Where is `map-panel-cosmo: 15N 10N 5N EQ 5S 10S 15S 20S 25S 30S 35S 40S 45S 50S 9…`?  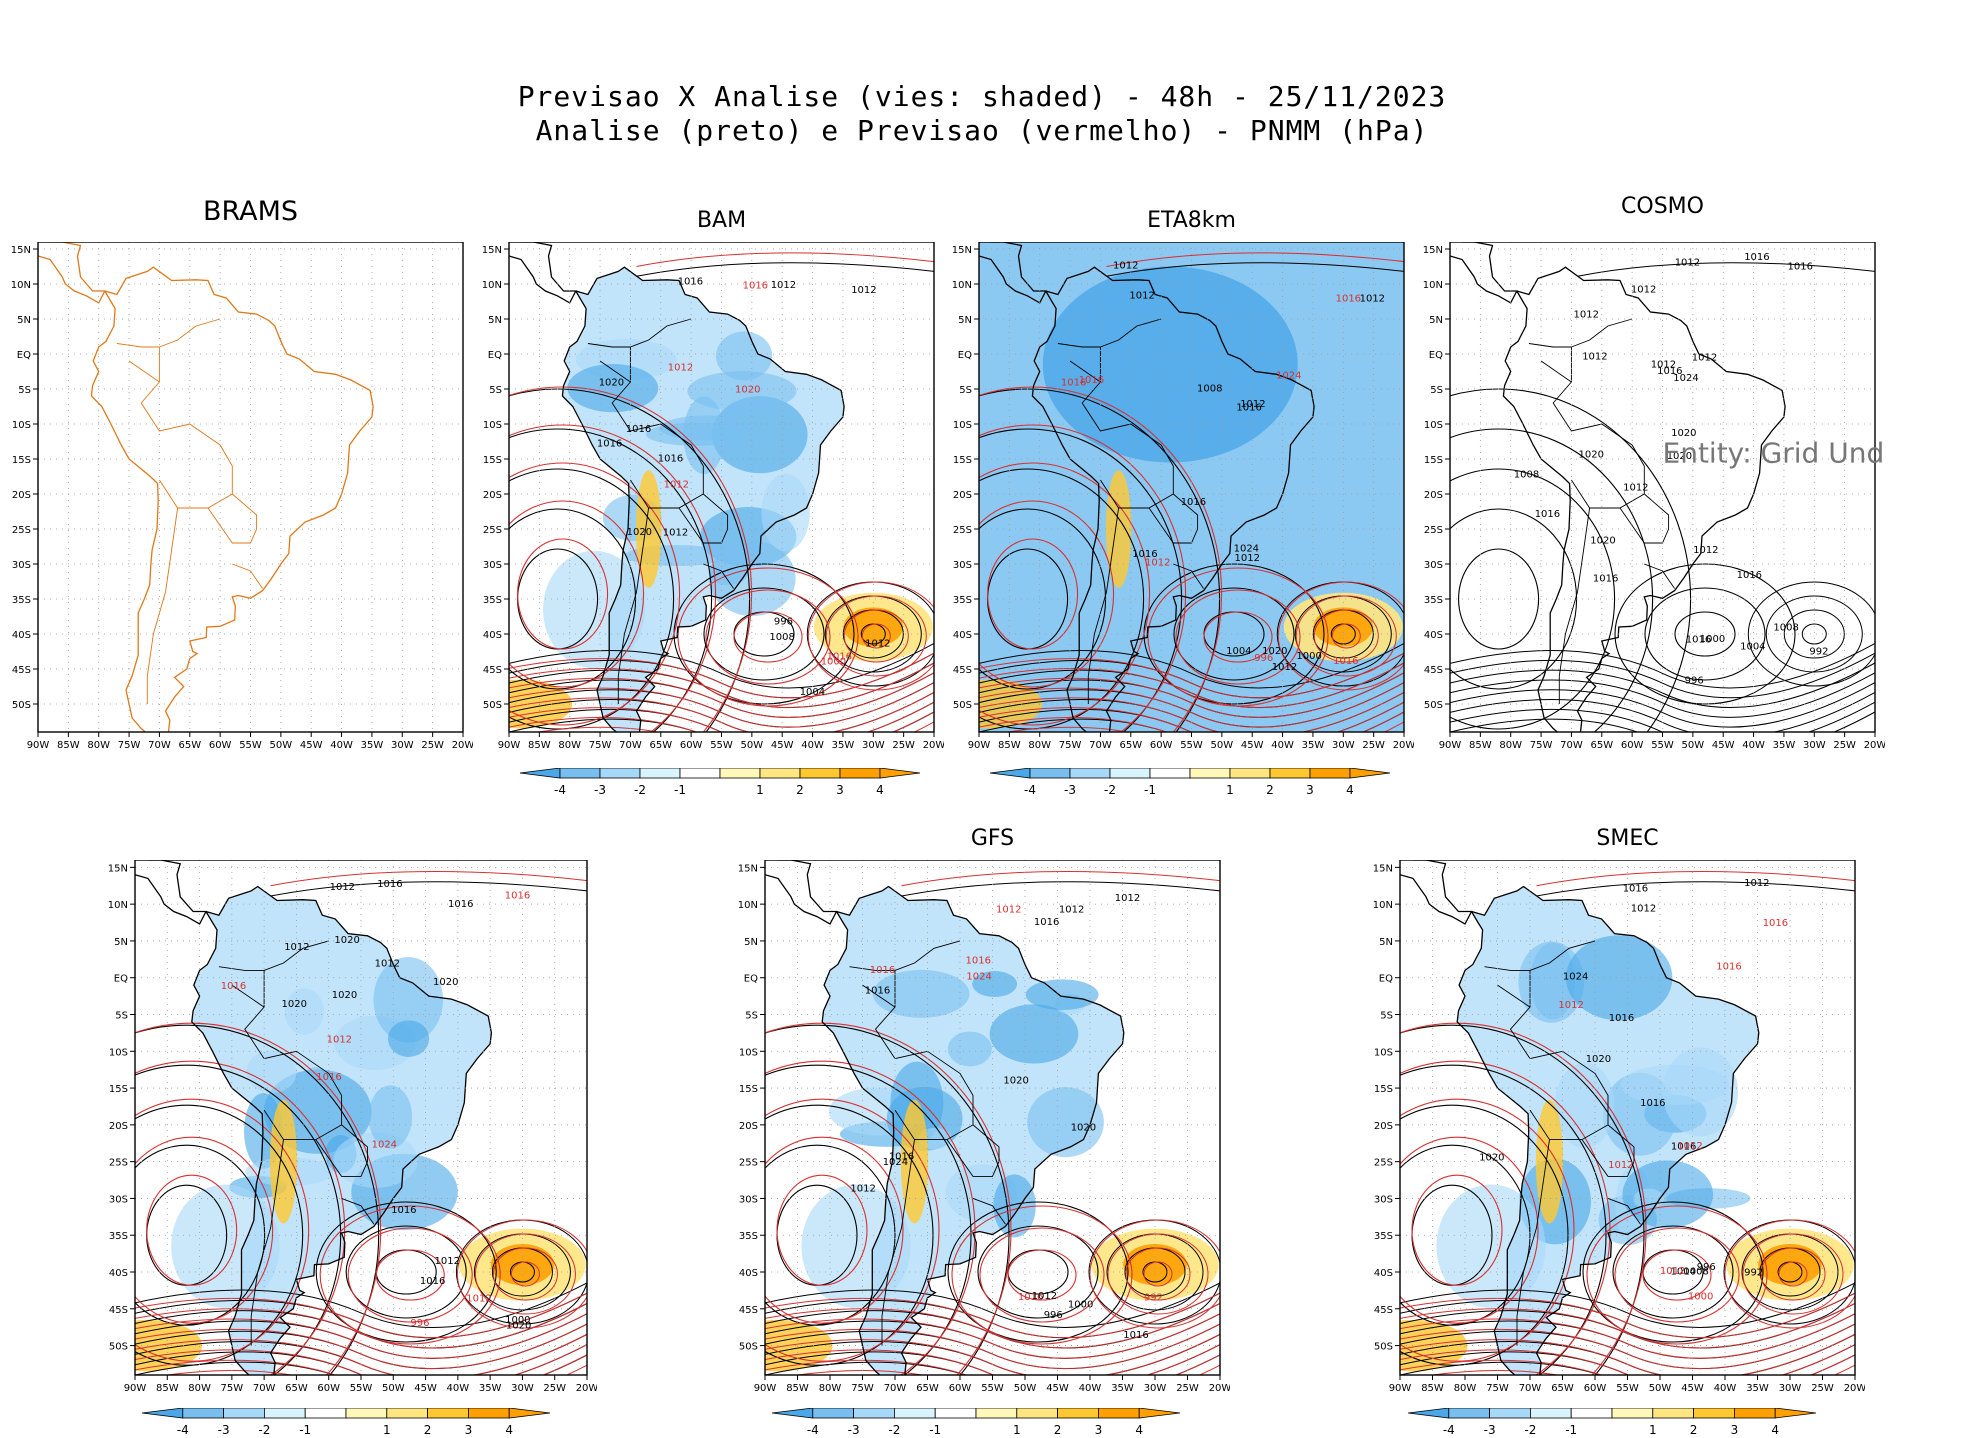
map-panel-cosmo: 15N 10N 5N EQ 5S 10S 15S 20S 25S 30S 35S 40S 45S 50S 9… is located at coordinates (1654, 496).